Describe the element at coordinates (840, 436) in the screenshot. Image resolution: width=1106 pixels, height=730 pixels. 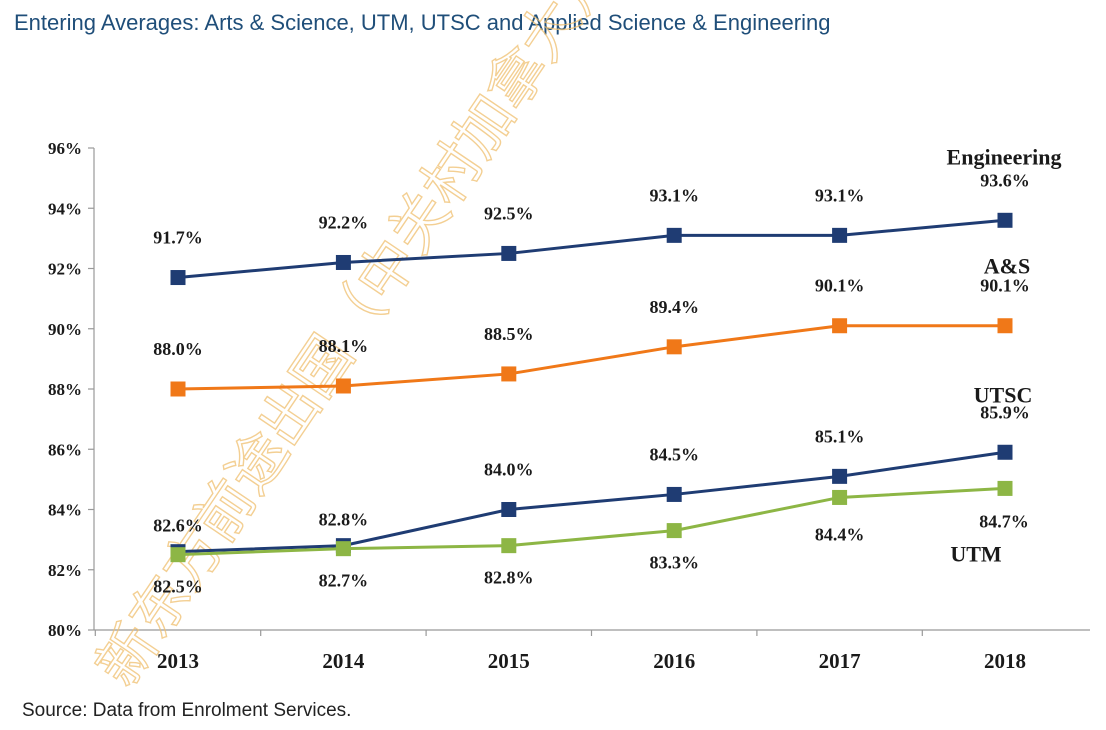
I see `data-label-utsc: 85.1%` at that location.